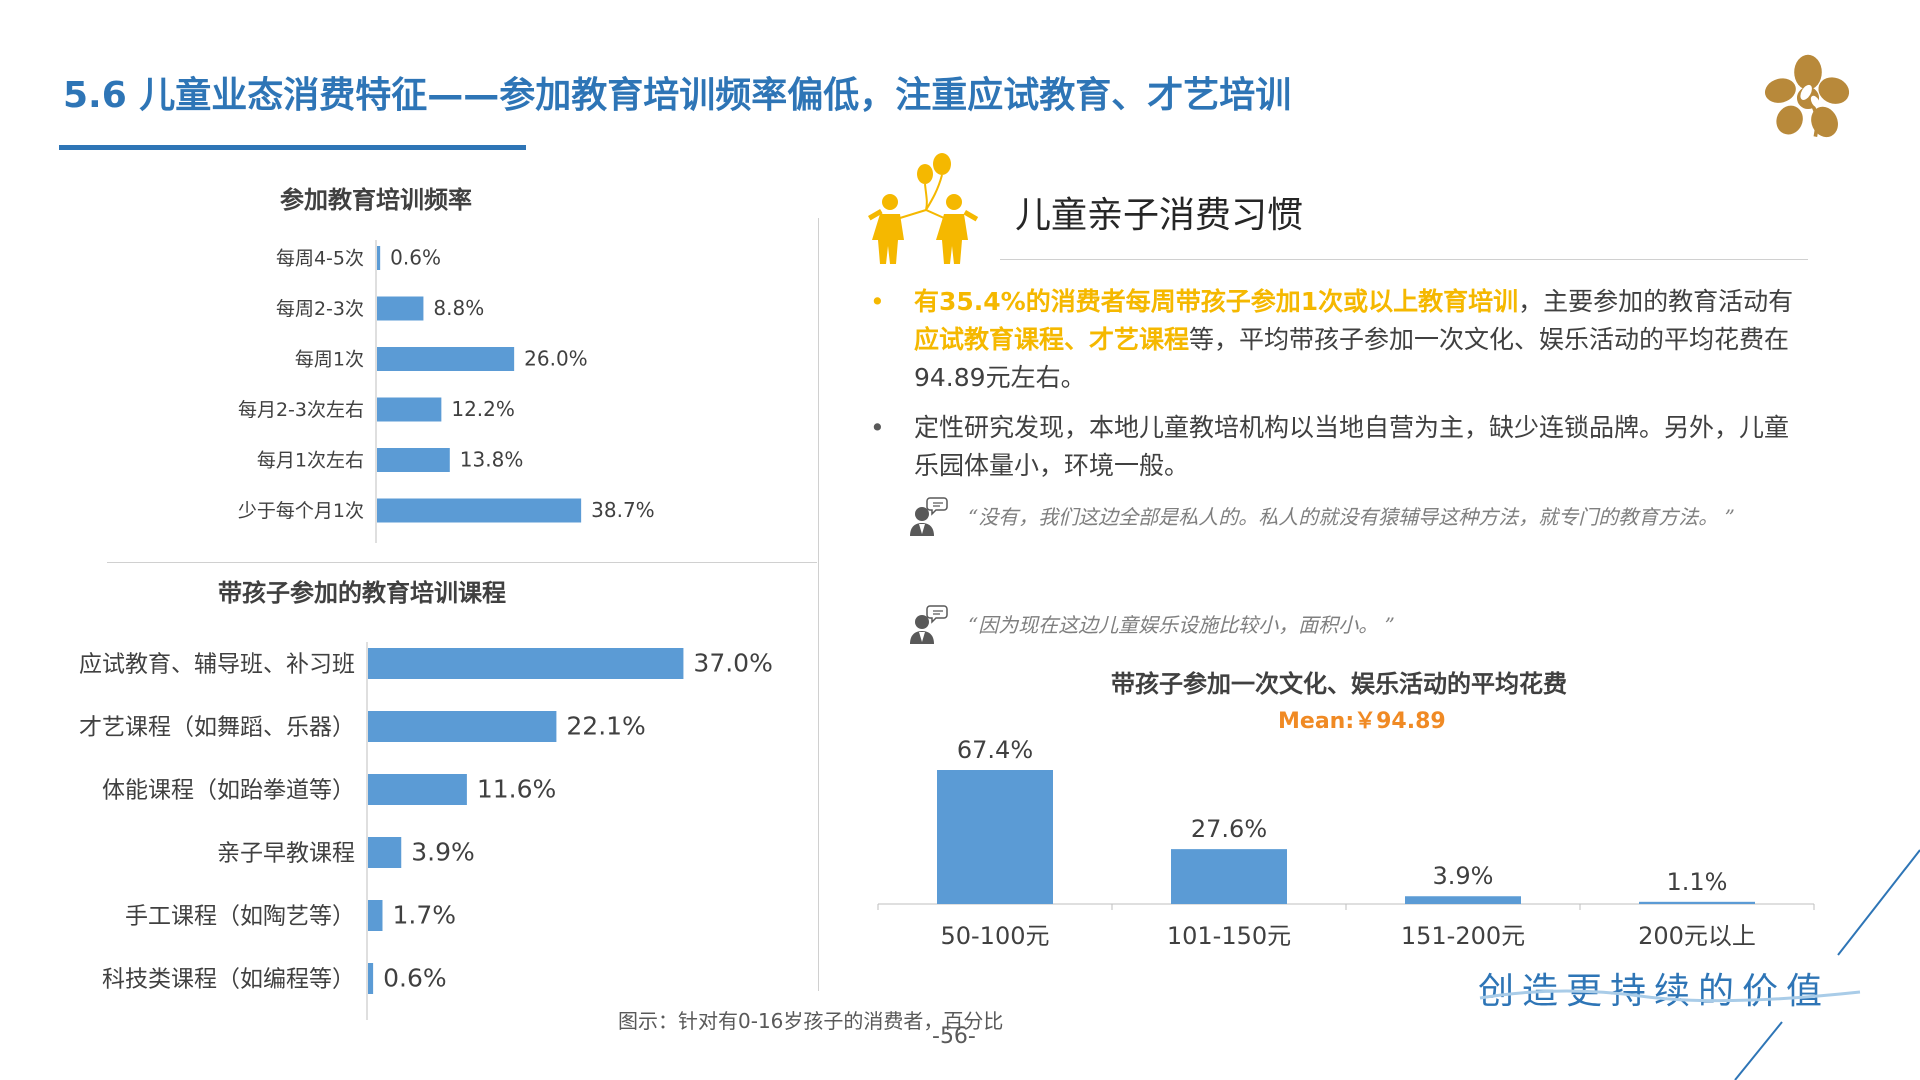  What do you see at coordinates (228, 791) in the screenshot?
I see `category-label: 体能课程（如跆拳道等）` at bounding box center [228, 791].